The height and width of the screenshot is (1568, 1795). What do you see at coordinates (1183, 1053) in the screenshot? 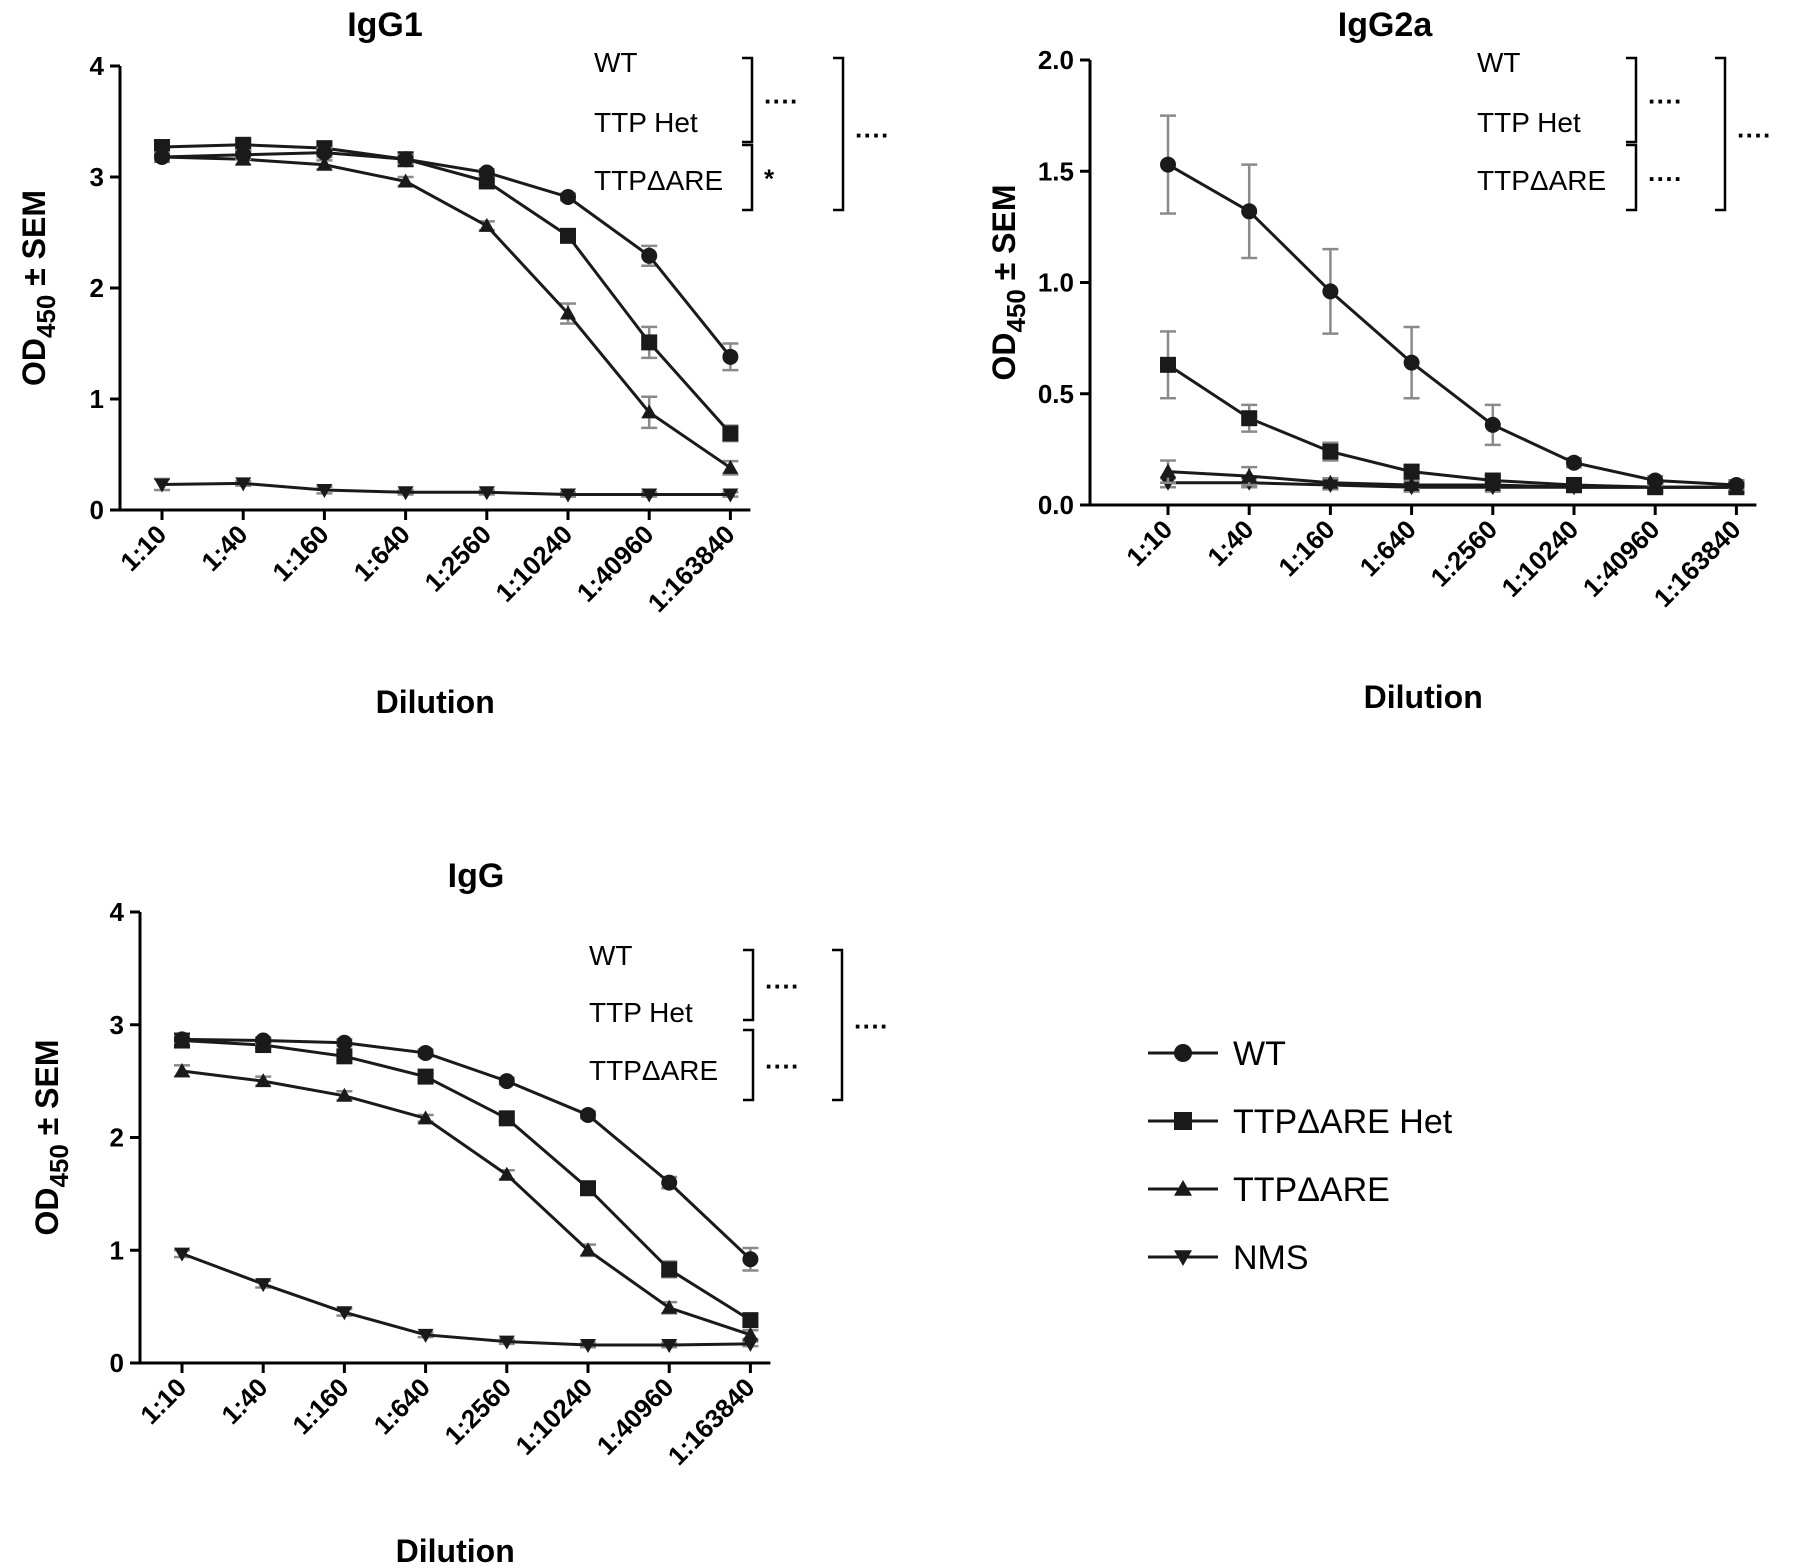
I see `legend-marker-circle` at bounding box center [1183, 1053].